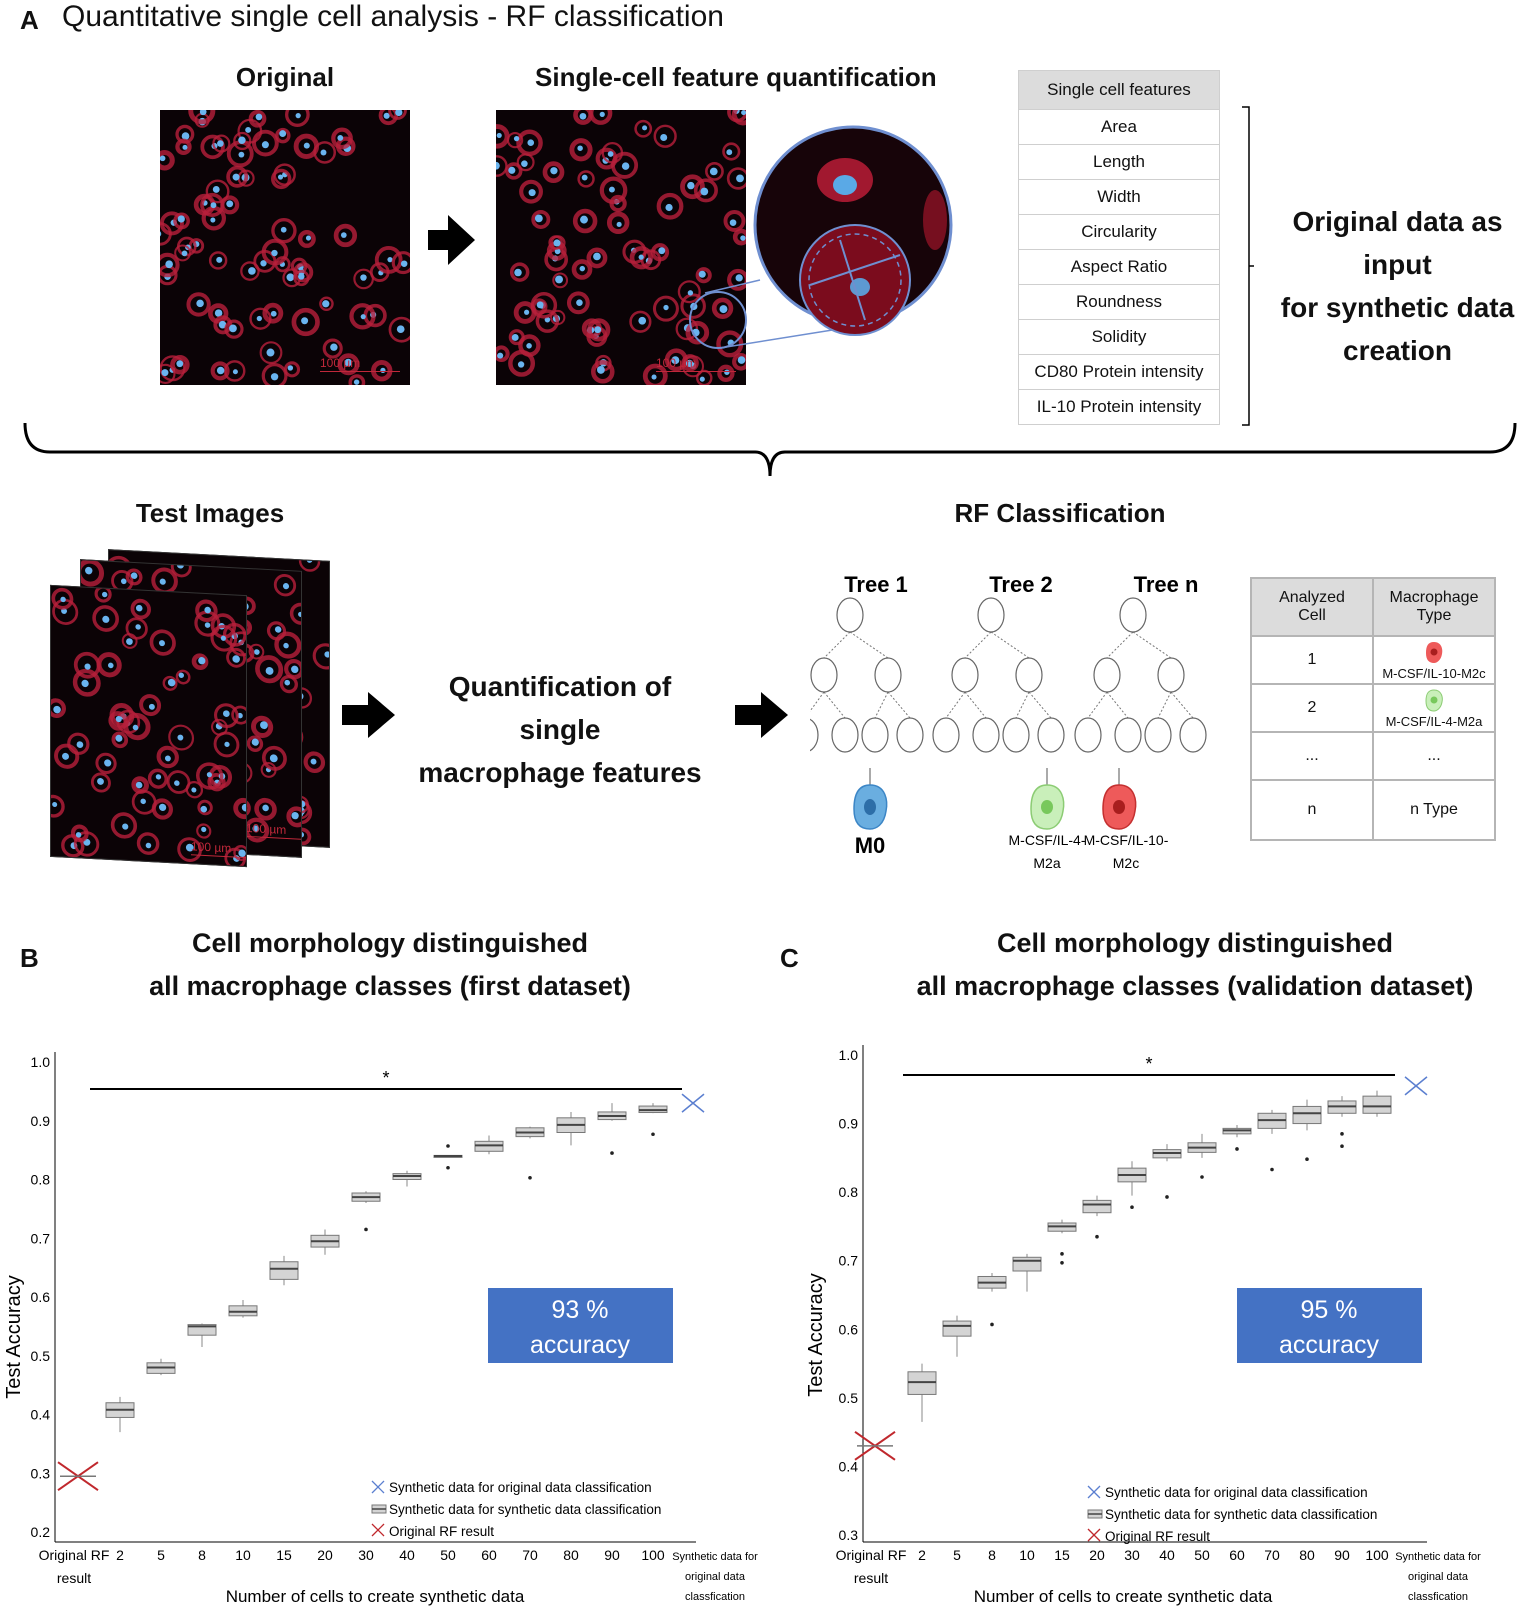 The image size is (1537, 1616). I want to click on rf-row-type: M-CSF/IL-4-M2a, so click(1434, 708).